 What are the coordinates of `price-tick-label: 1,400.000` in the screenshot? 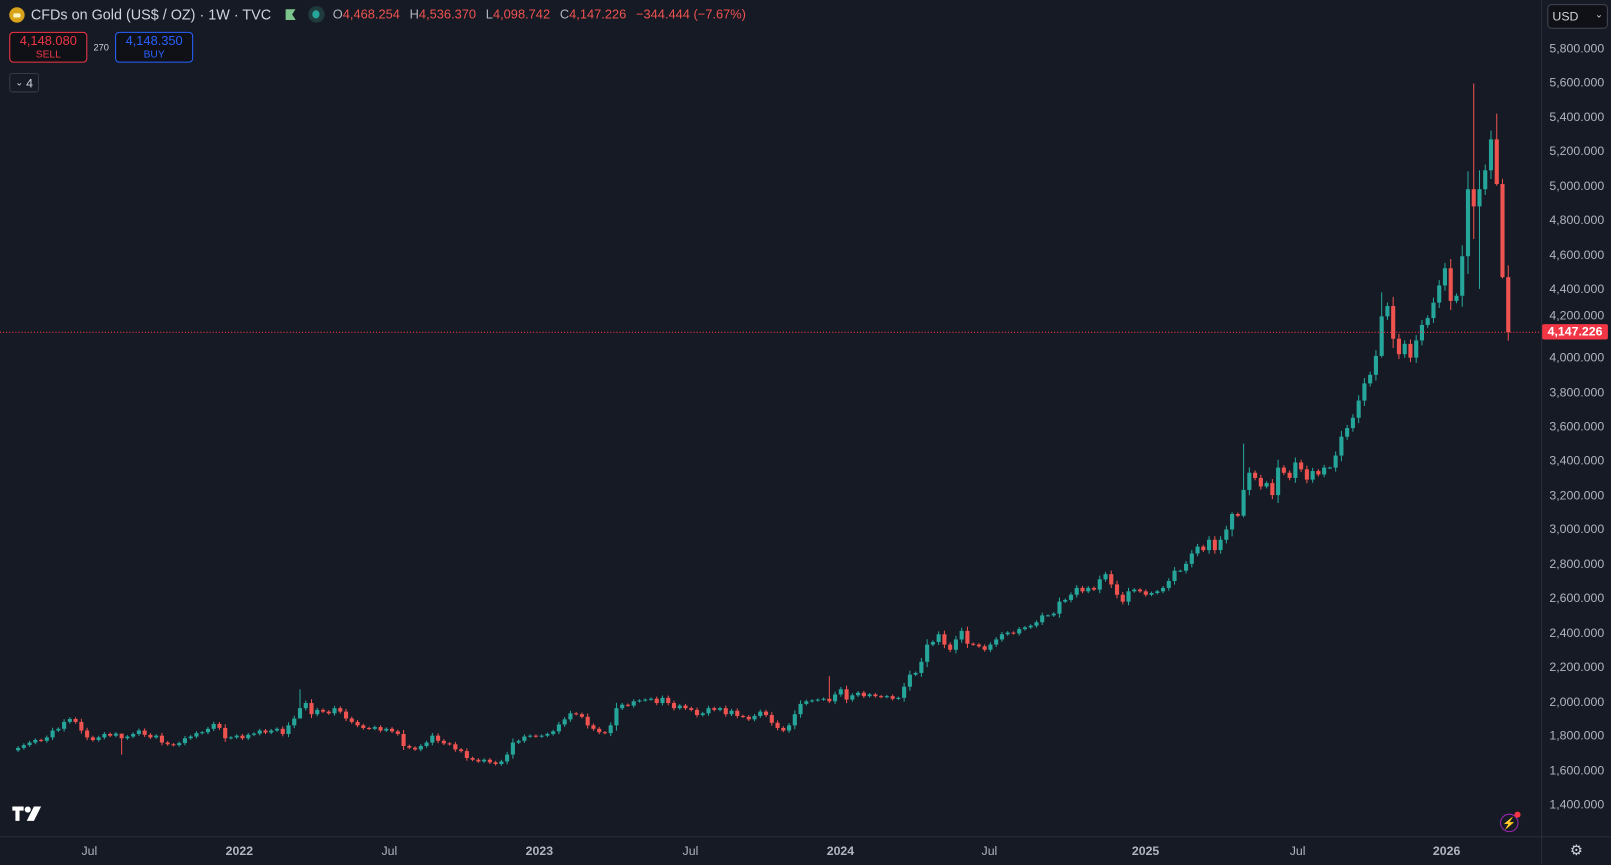 It's located at (1577, 804).